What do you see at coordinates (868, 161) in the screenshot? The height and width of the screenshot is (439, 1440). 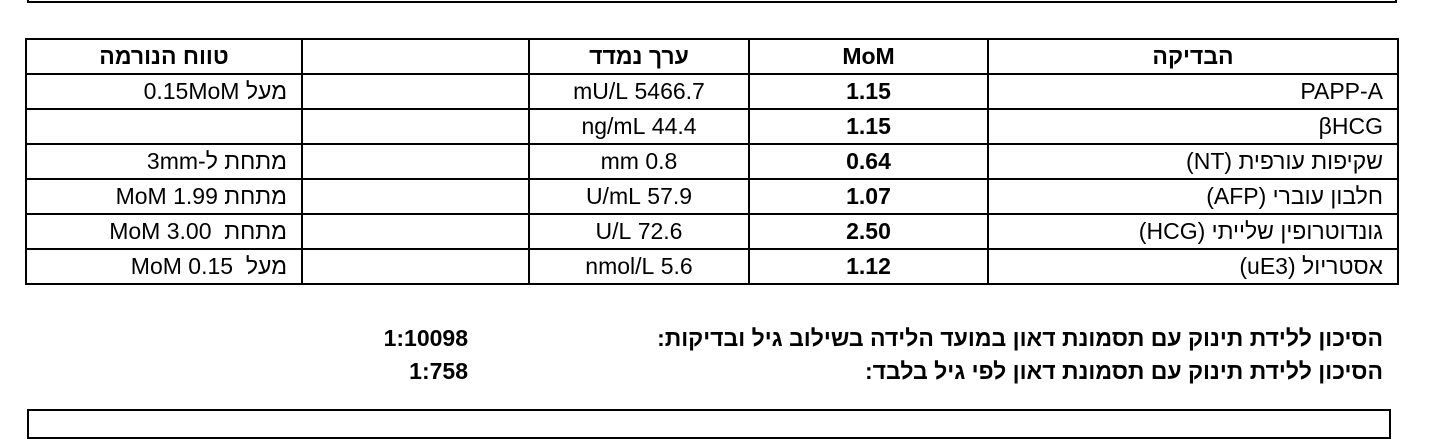 I see `mom-cell: 0.64` at bounding box center [868, 161].